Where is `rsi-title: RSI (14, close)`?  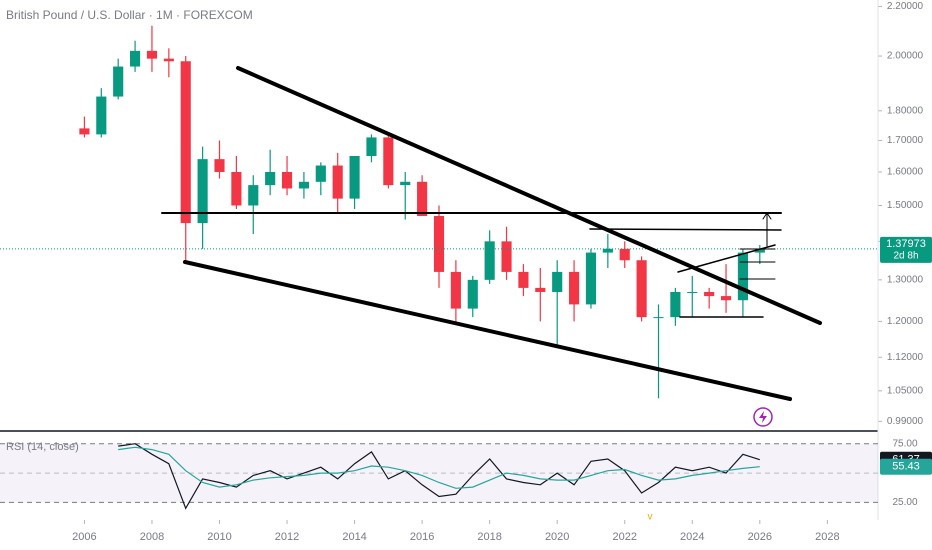
rsi-title: RSI (14, close) is located at coordinates (42, 447).